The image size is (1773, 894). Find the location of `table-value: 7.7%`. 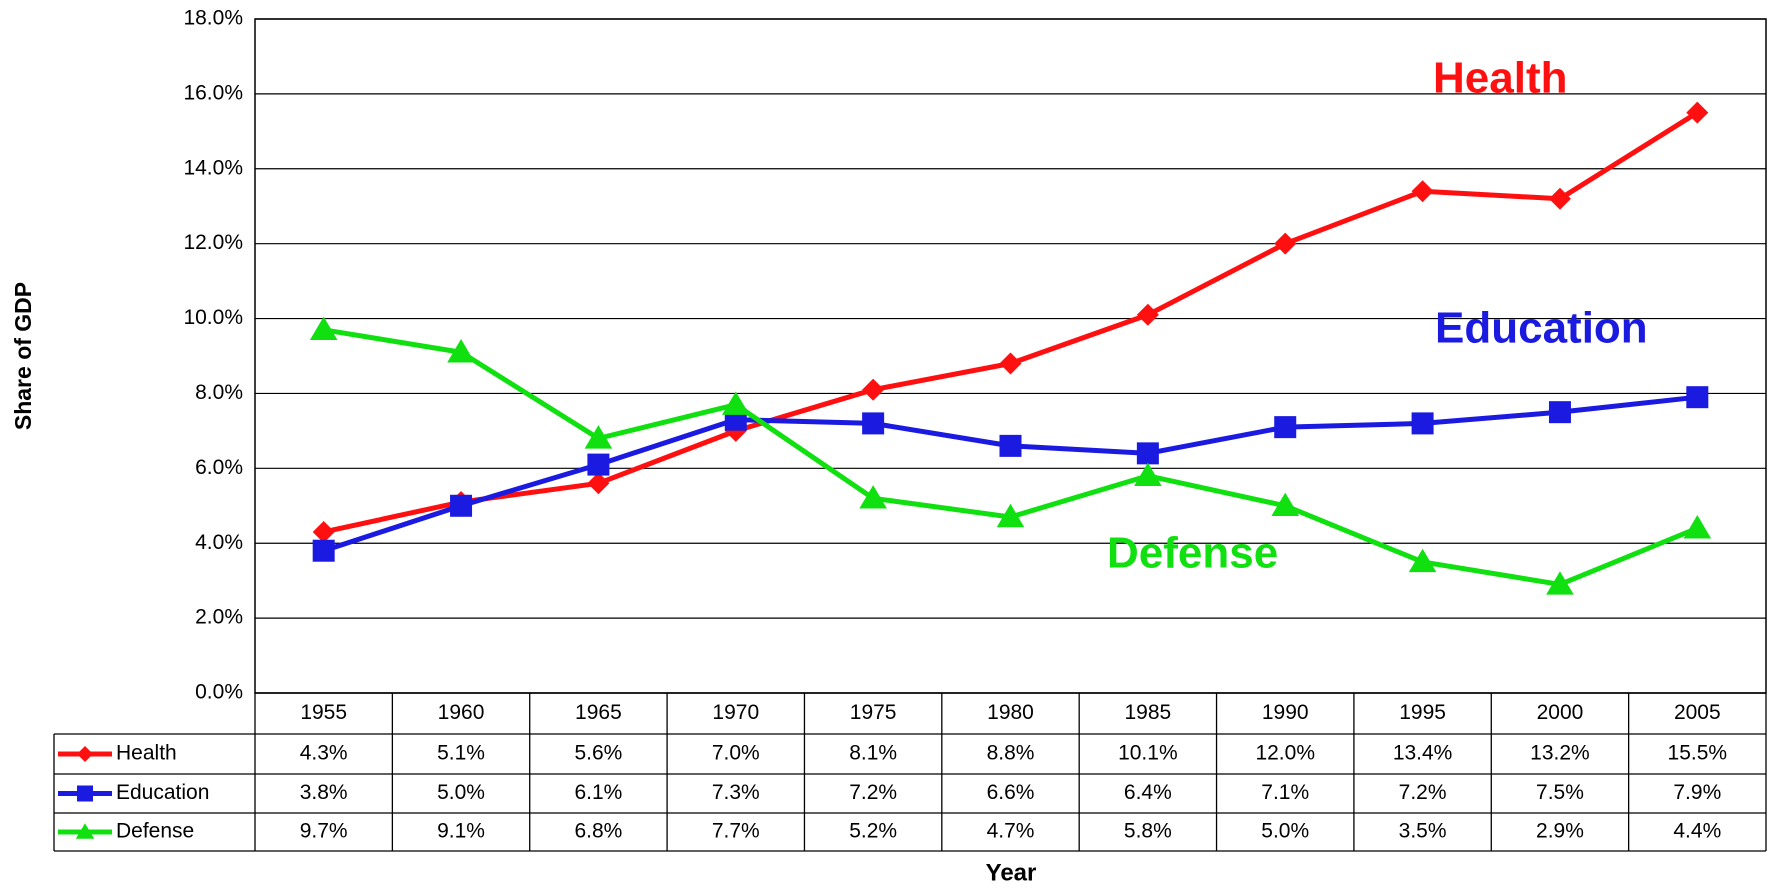

table-value: 7.7% is located at coordinates (736, 831).